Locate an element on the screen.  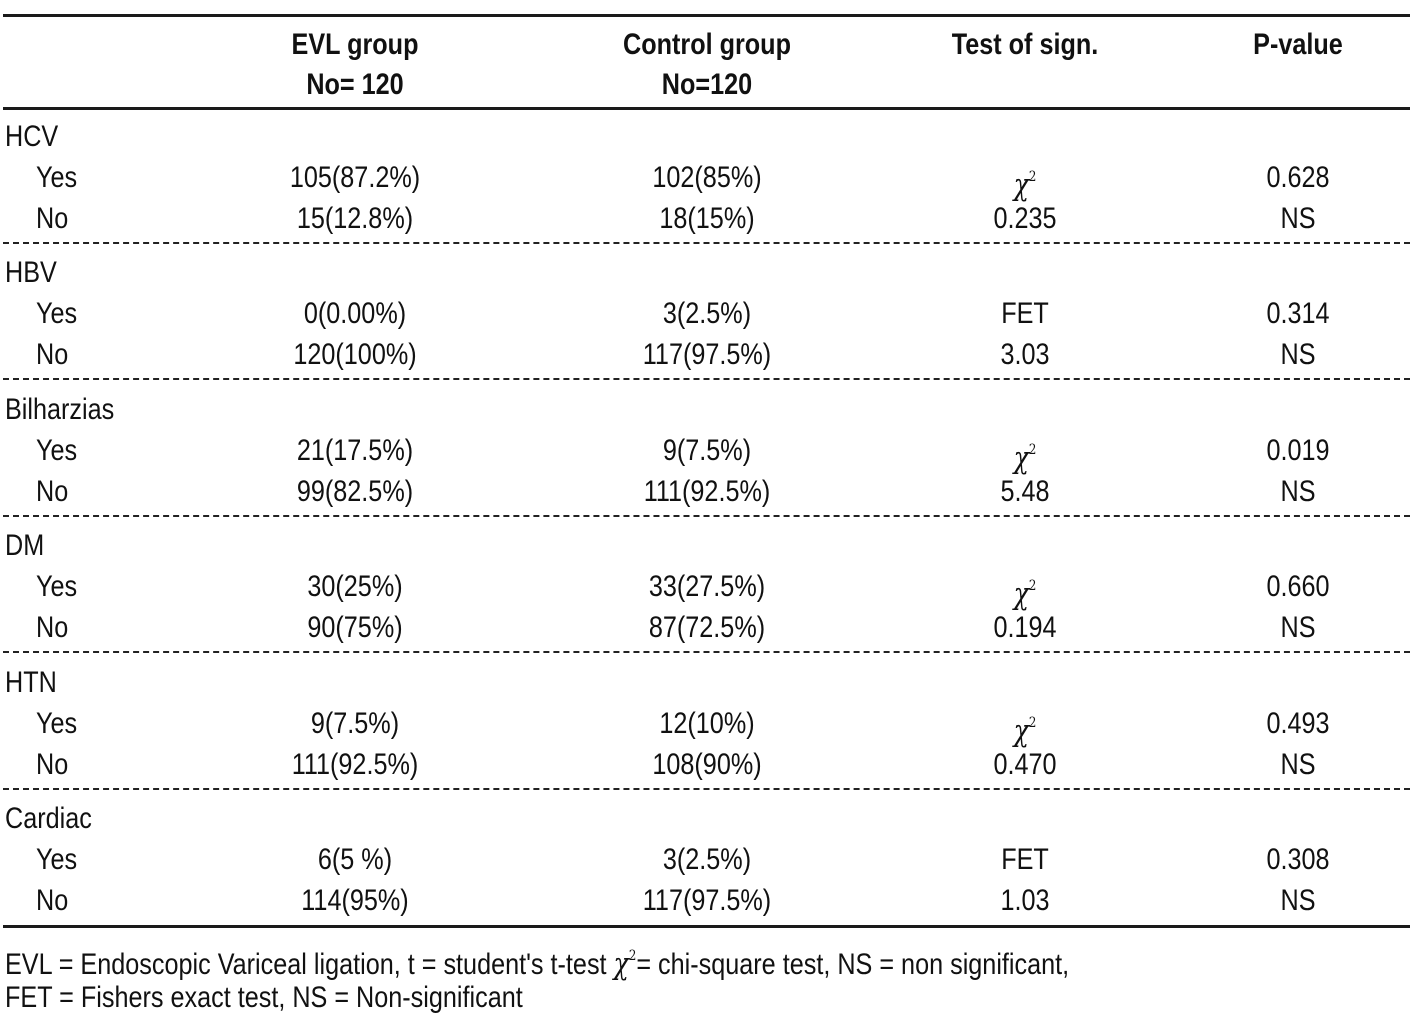
control-no-value: 111(92.5%) is located at coordinates (707, 491).